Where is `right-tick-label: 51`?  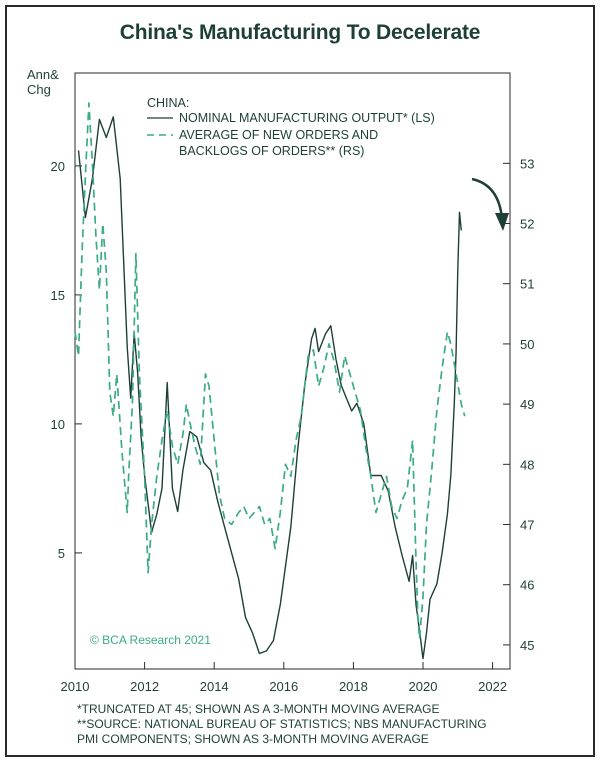 right-tick-label: 51 is located at coordinates (527, 284).